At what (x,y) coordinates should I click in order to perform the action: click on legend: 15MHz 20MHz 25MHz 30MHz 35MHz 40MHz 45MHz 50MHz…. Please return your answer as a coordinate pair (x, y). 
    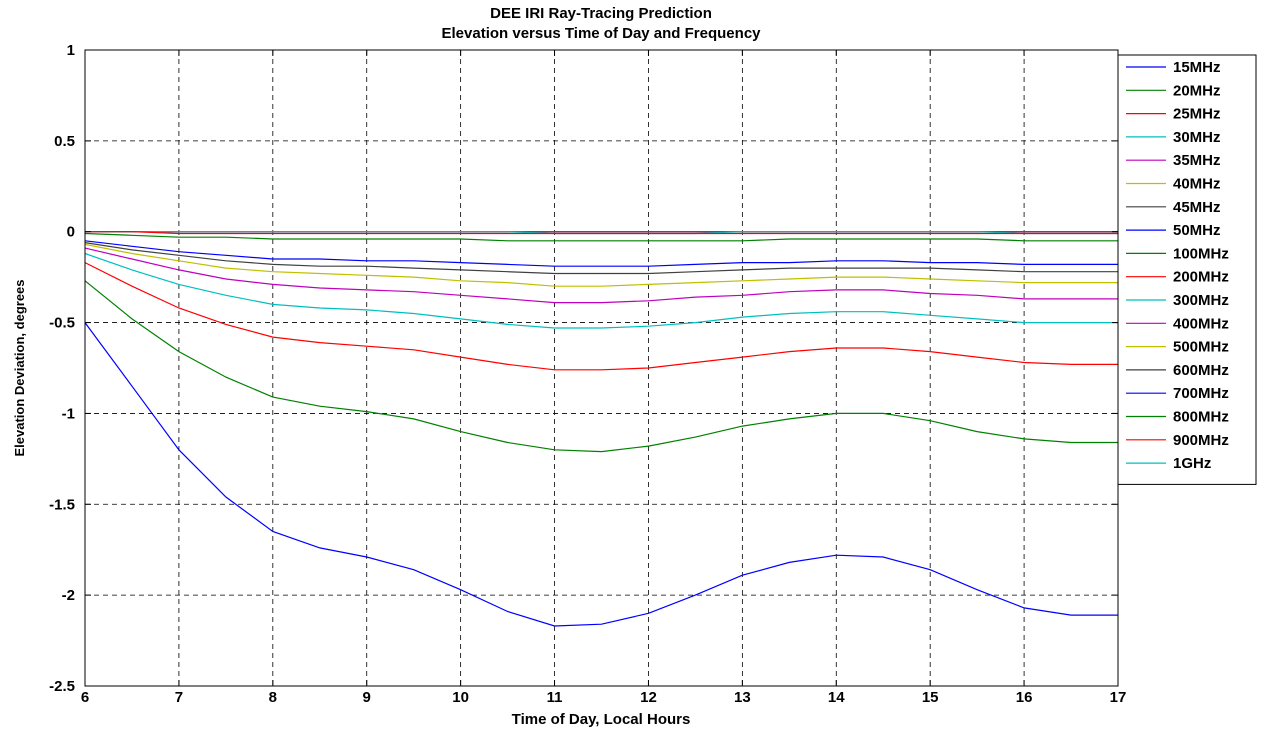
    Looking at the image, I should click on (1187, 269).